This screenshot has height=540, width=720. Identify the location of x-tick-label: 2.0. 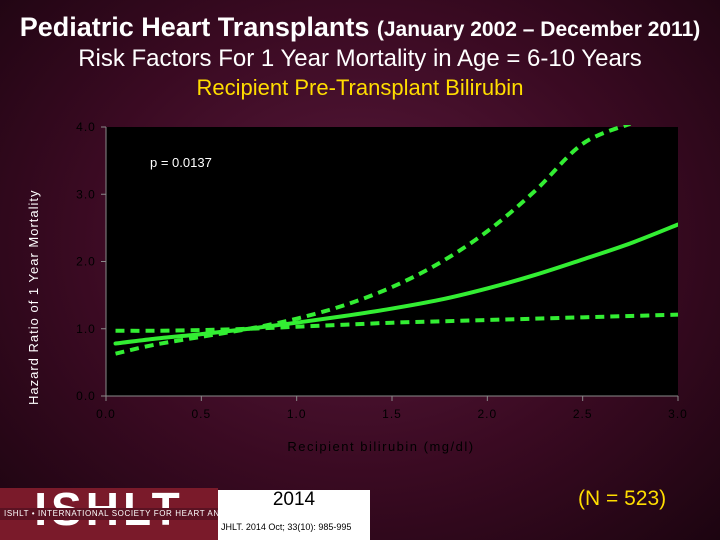
(487, 414).